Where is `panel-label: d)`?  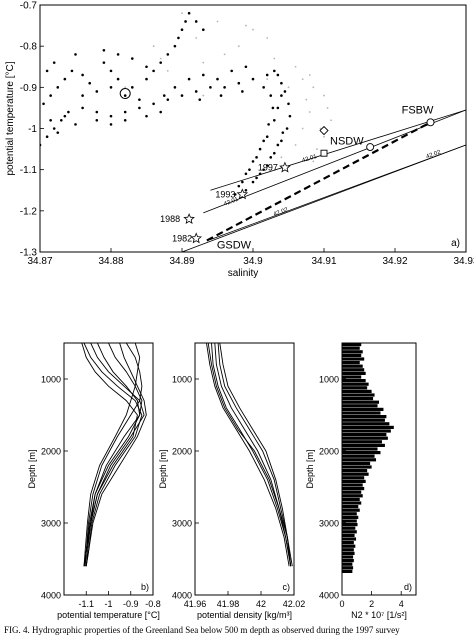 panel-label: d) is located at coordinates (408, 587).